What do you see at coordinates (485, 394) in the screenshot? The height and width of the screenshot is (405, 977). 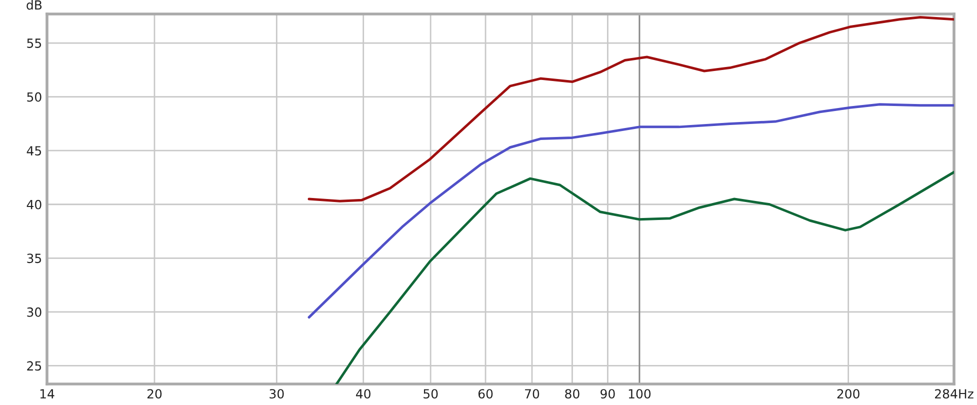 I see `x-tick-label: 60` at bounding box center [485, 394].